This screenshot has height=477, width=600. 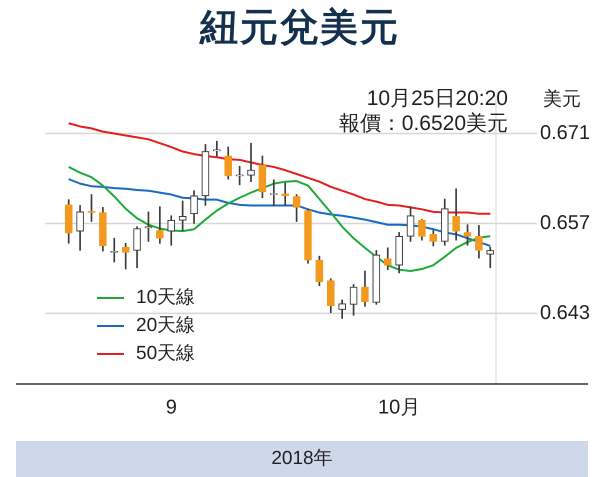 What do you see at coordinates (565, 223) in the screenshot?
I see `y-tick-label: 0.657` at bounding box center [565, 223].